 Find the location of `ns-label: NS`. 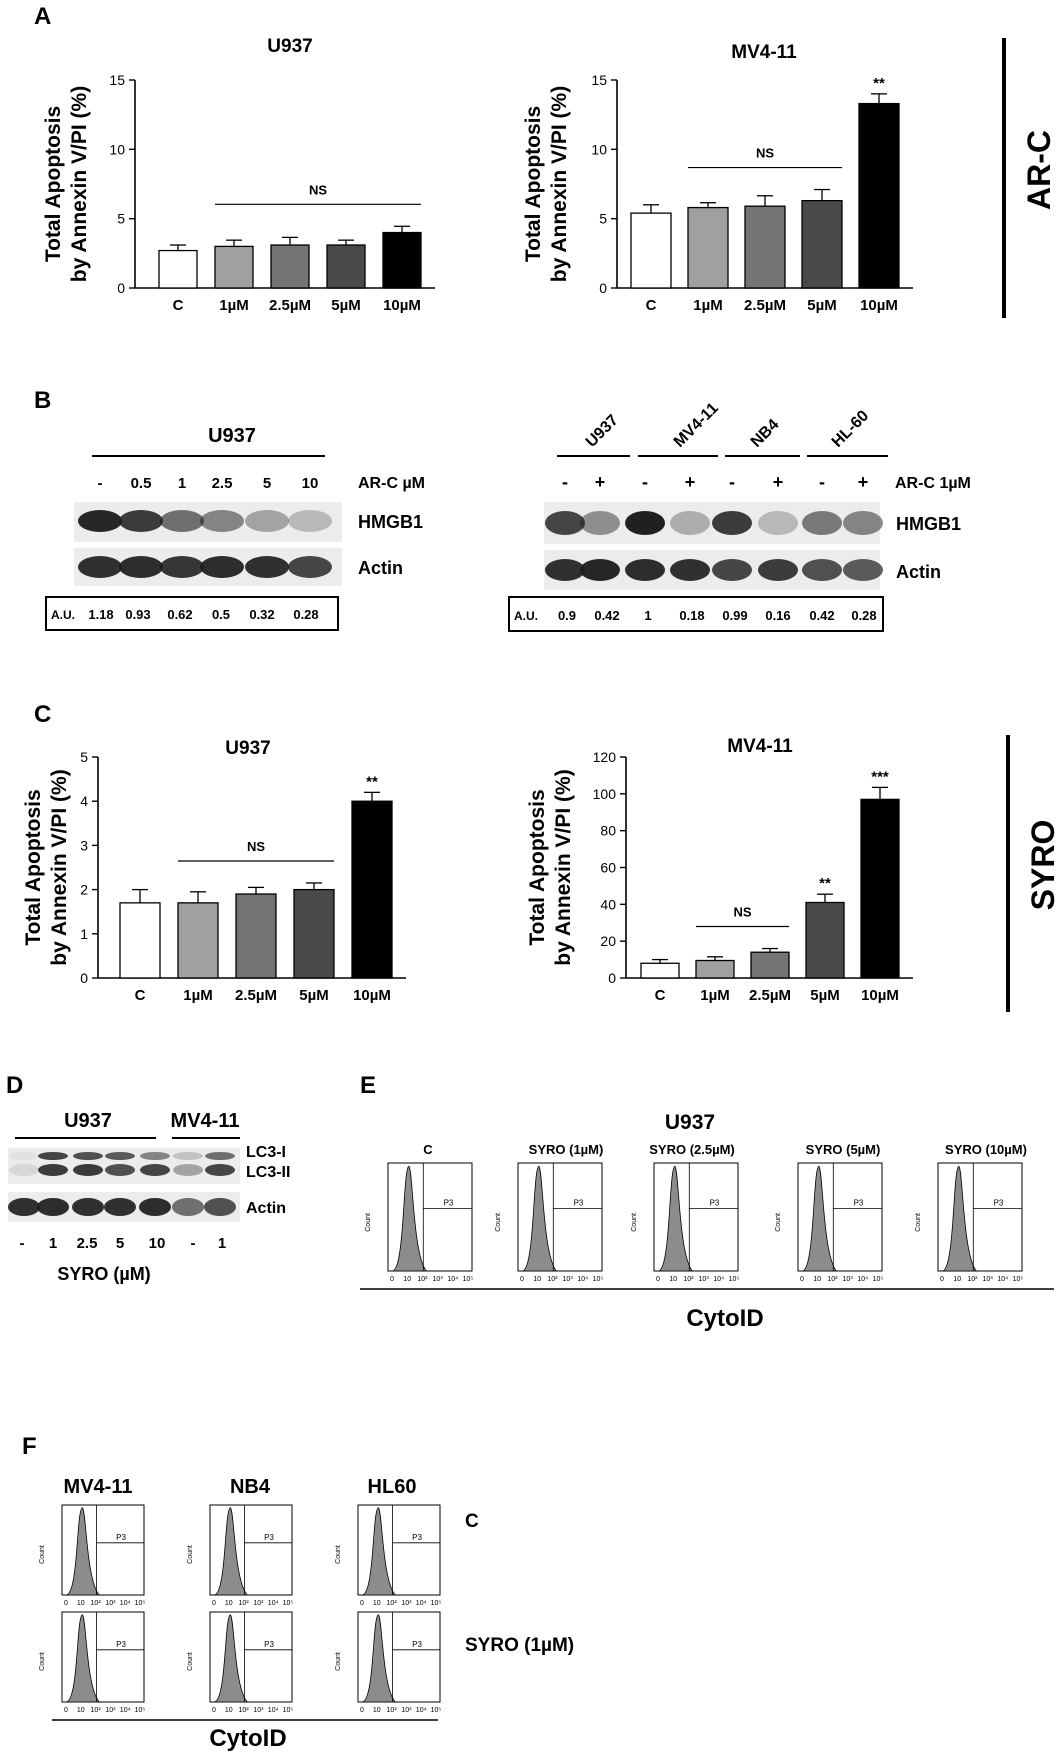

ns-label: NS is located at coordinates (318, 189).